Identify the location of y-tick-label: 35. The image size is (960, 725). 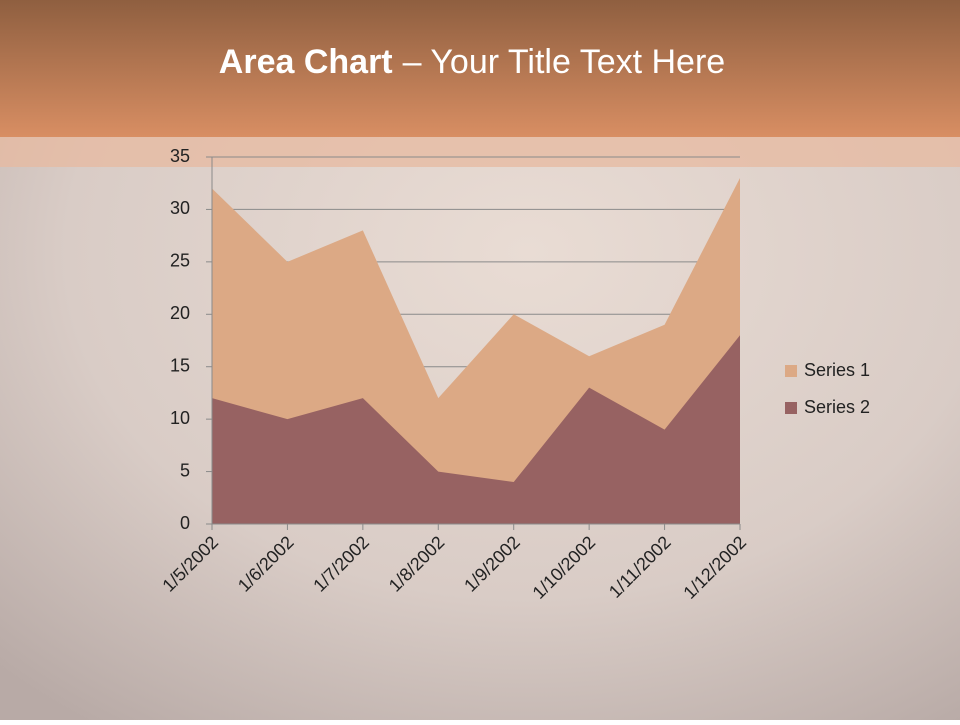
(180, 156).